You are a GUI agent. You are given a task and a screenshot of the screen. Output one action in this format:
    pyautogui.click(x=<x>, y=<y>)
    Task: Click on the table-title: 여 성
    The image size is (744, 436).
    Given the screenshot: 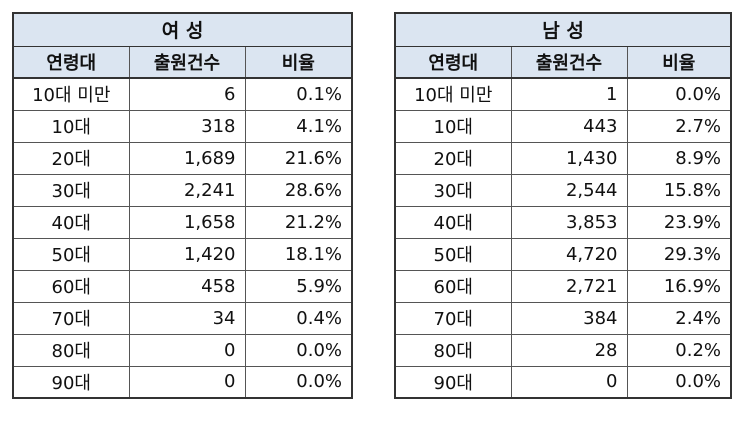 What is the action you would take?
    pyautogui.click(x=182, y=29)
    